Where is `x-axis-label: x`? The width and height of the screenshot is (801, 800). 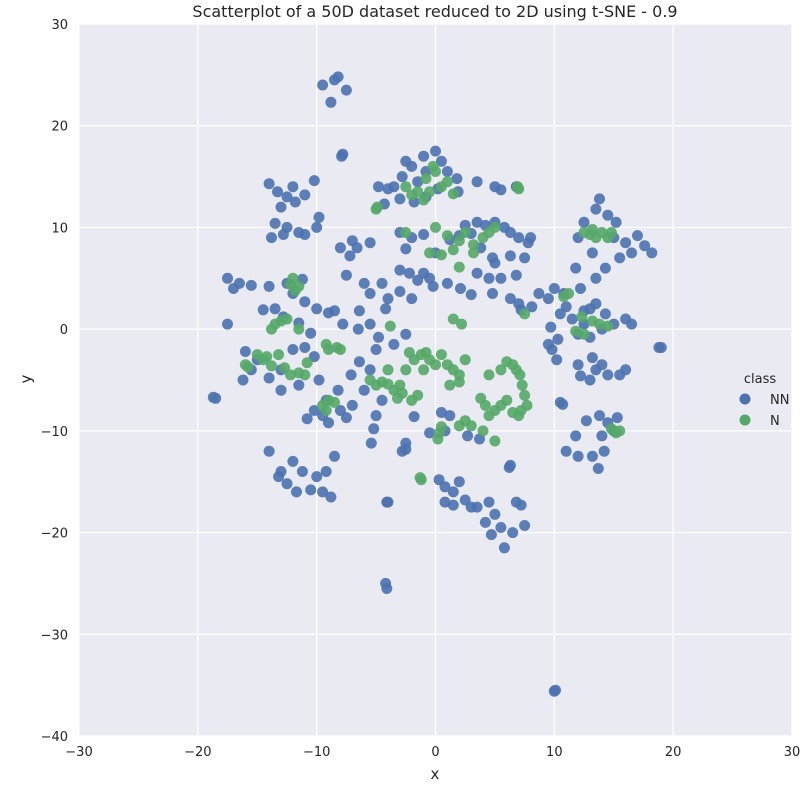
x-axis-label: x is located at coordinates (435, 774).